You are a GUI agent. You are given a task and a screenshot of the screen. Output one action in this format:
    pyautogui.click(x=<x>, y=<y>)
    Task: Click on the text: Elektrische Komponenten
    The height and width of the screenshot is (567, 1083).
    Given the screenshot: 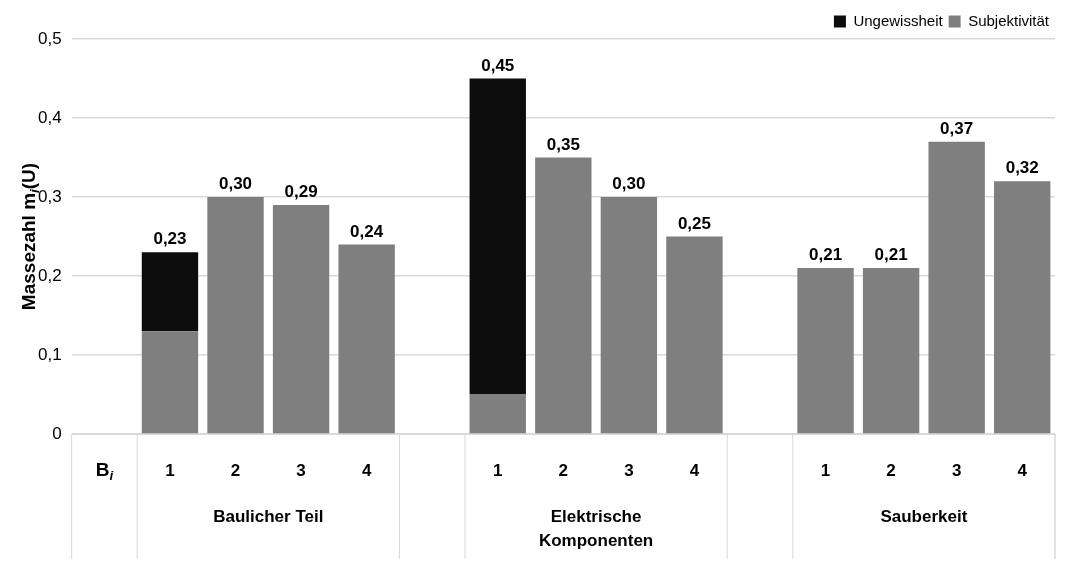 What is the action you would take?
    pyautogui.click(x=596, y=528)
    